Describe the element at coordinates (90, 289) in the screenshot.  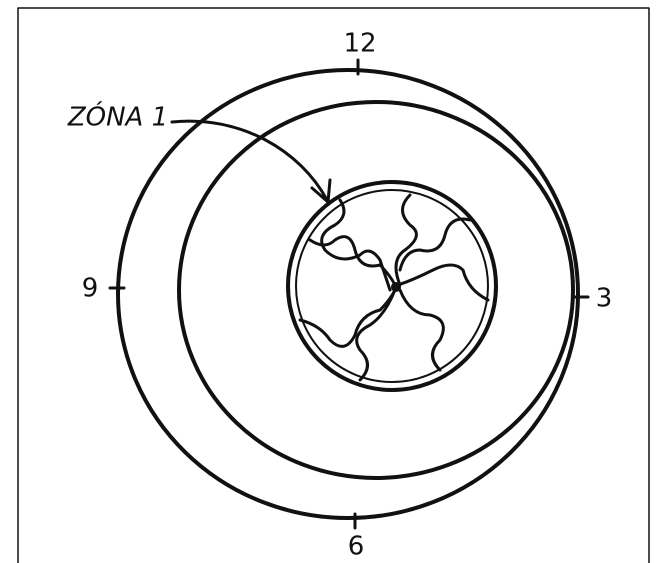
I see `label-left: 9` at that location.